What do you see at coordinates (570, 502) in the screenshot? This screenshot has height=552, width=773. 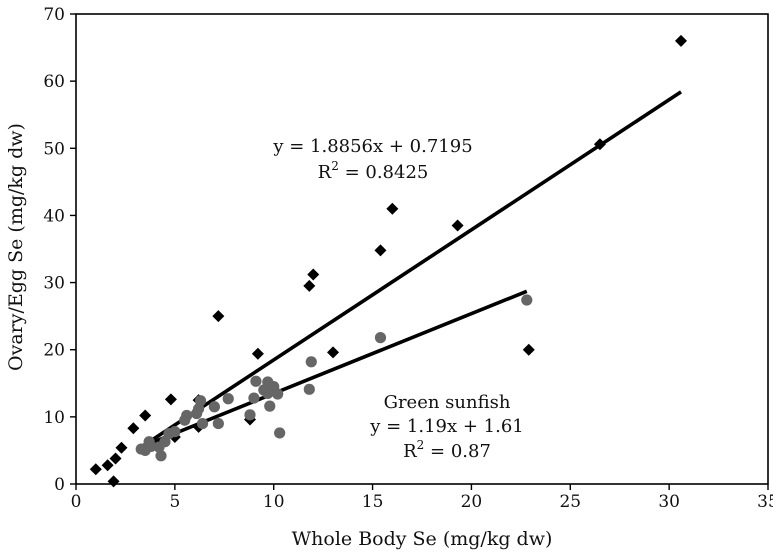 I see `x-tick-label: 25` at bounding box center [570, 502].